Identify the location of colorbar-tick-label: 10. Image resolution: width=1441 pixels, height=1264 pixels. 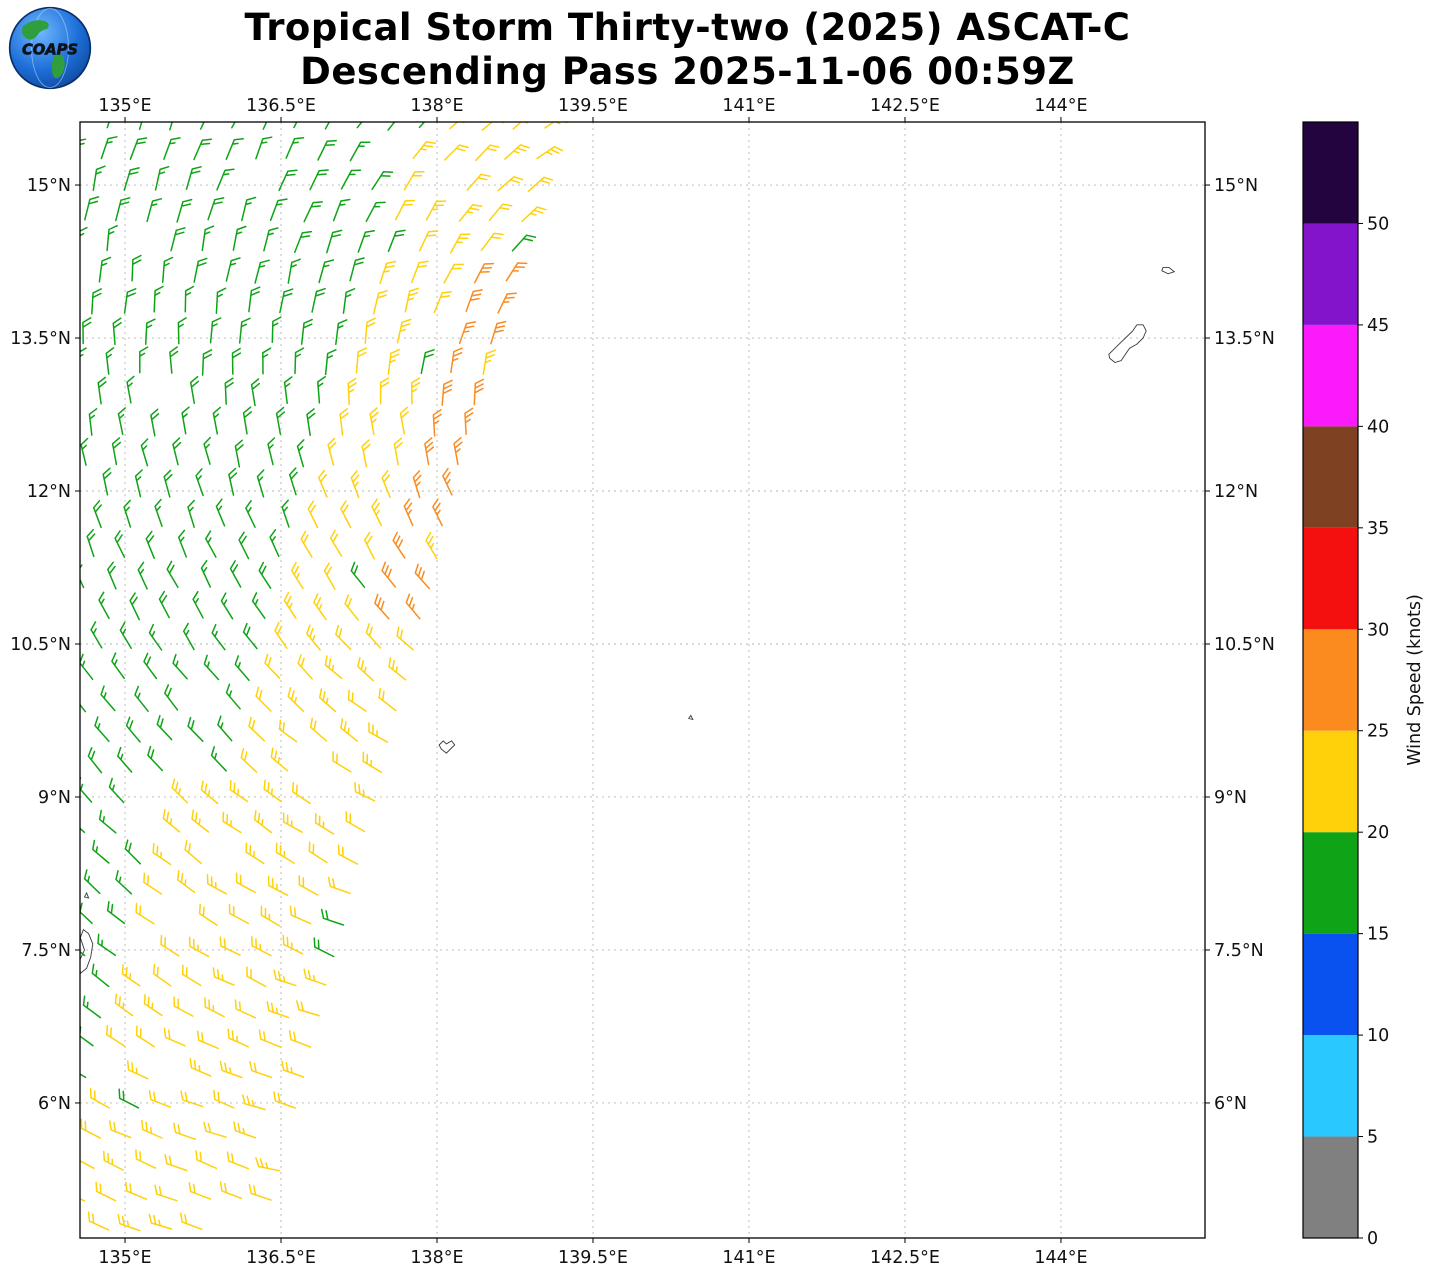
(1378, 1036).